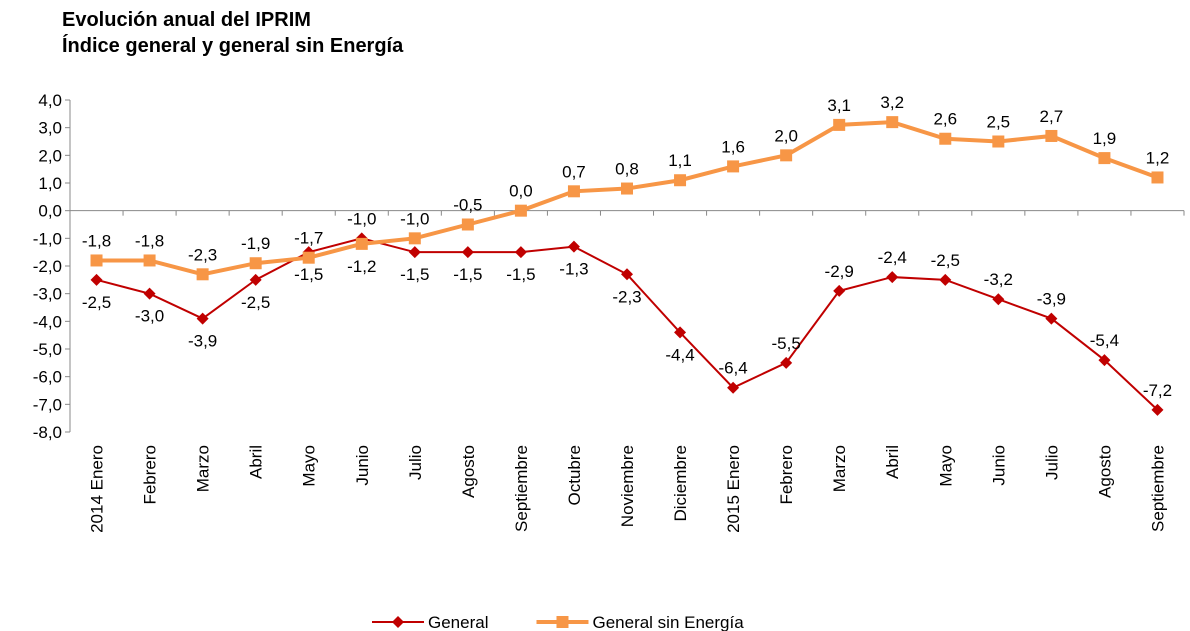  What do you see at coordinates (1052, 116) in the screenshot?
I see `data-label: 2,7` at bounding box center [1052, 116].